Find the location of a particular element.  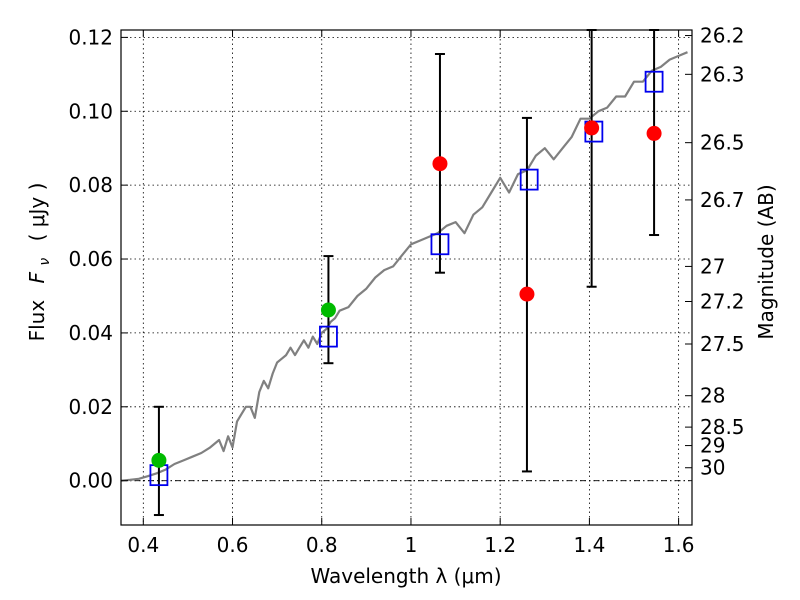

y-tick-label: 0.06 is located at coordinates (90, 259).